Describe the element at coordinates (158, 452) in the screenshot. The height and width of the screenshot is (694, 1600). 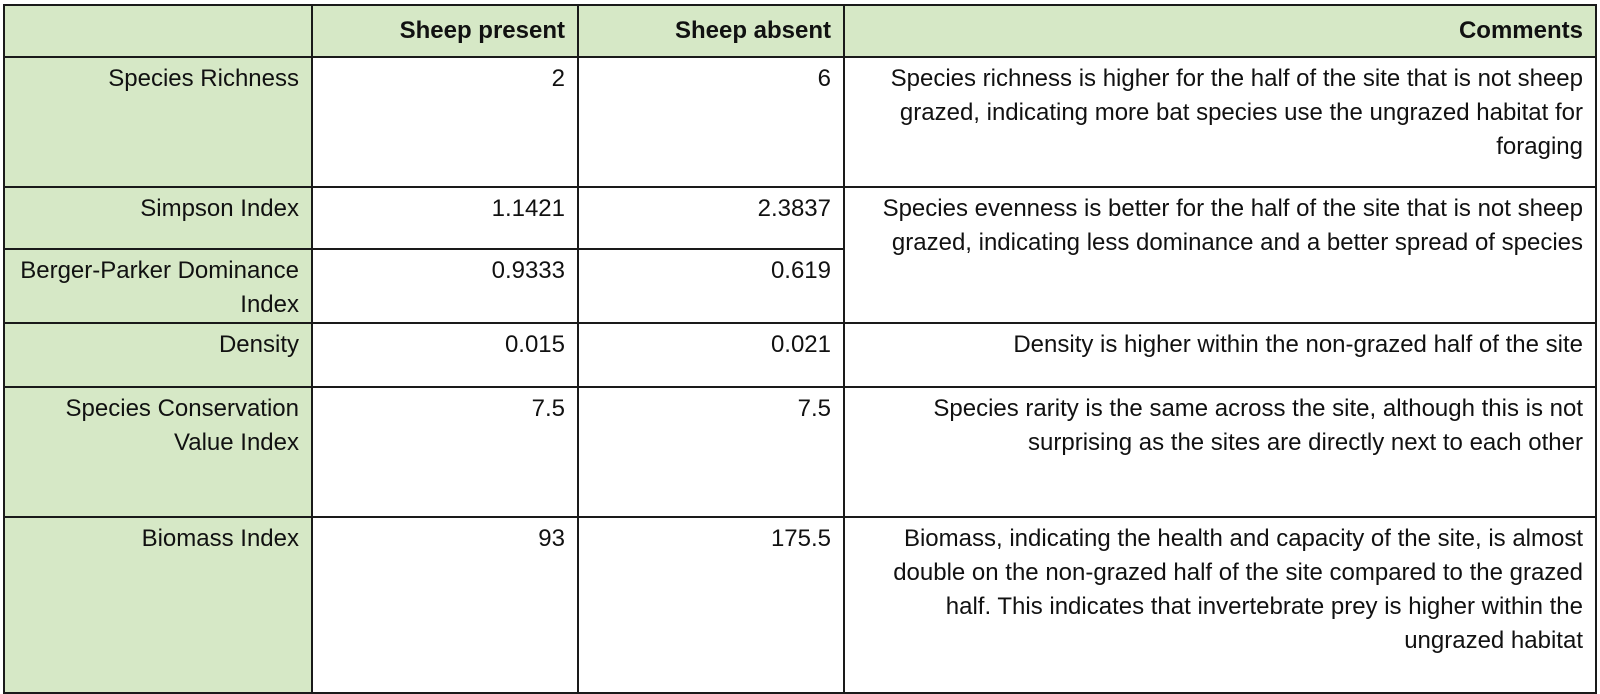
I see `metric-label: Species Conservation Value Index` at that location.